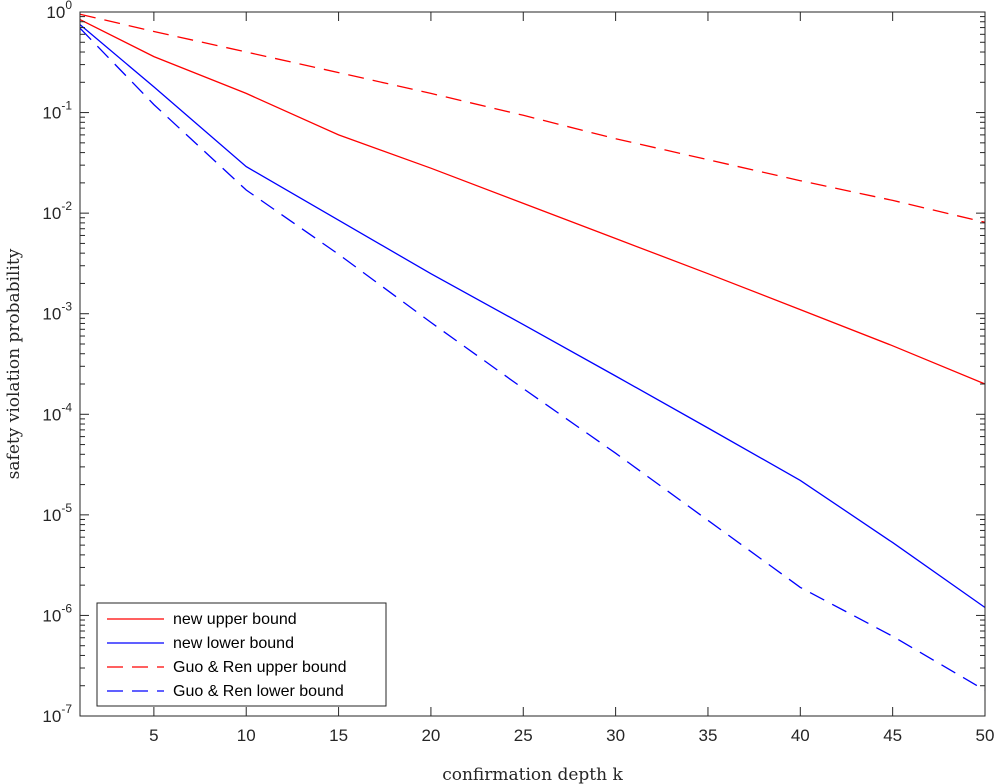 Image resolution: width=997 pixels, height=784 pixels. I want to click on legend-label-2: new lower bound, so click(233, 643).